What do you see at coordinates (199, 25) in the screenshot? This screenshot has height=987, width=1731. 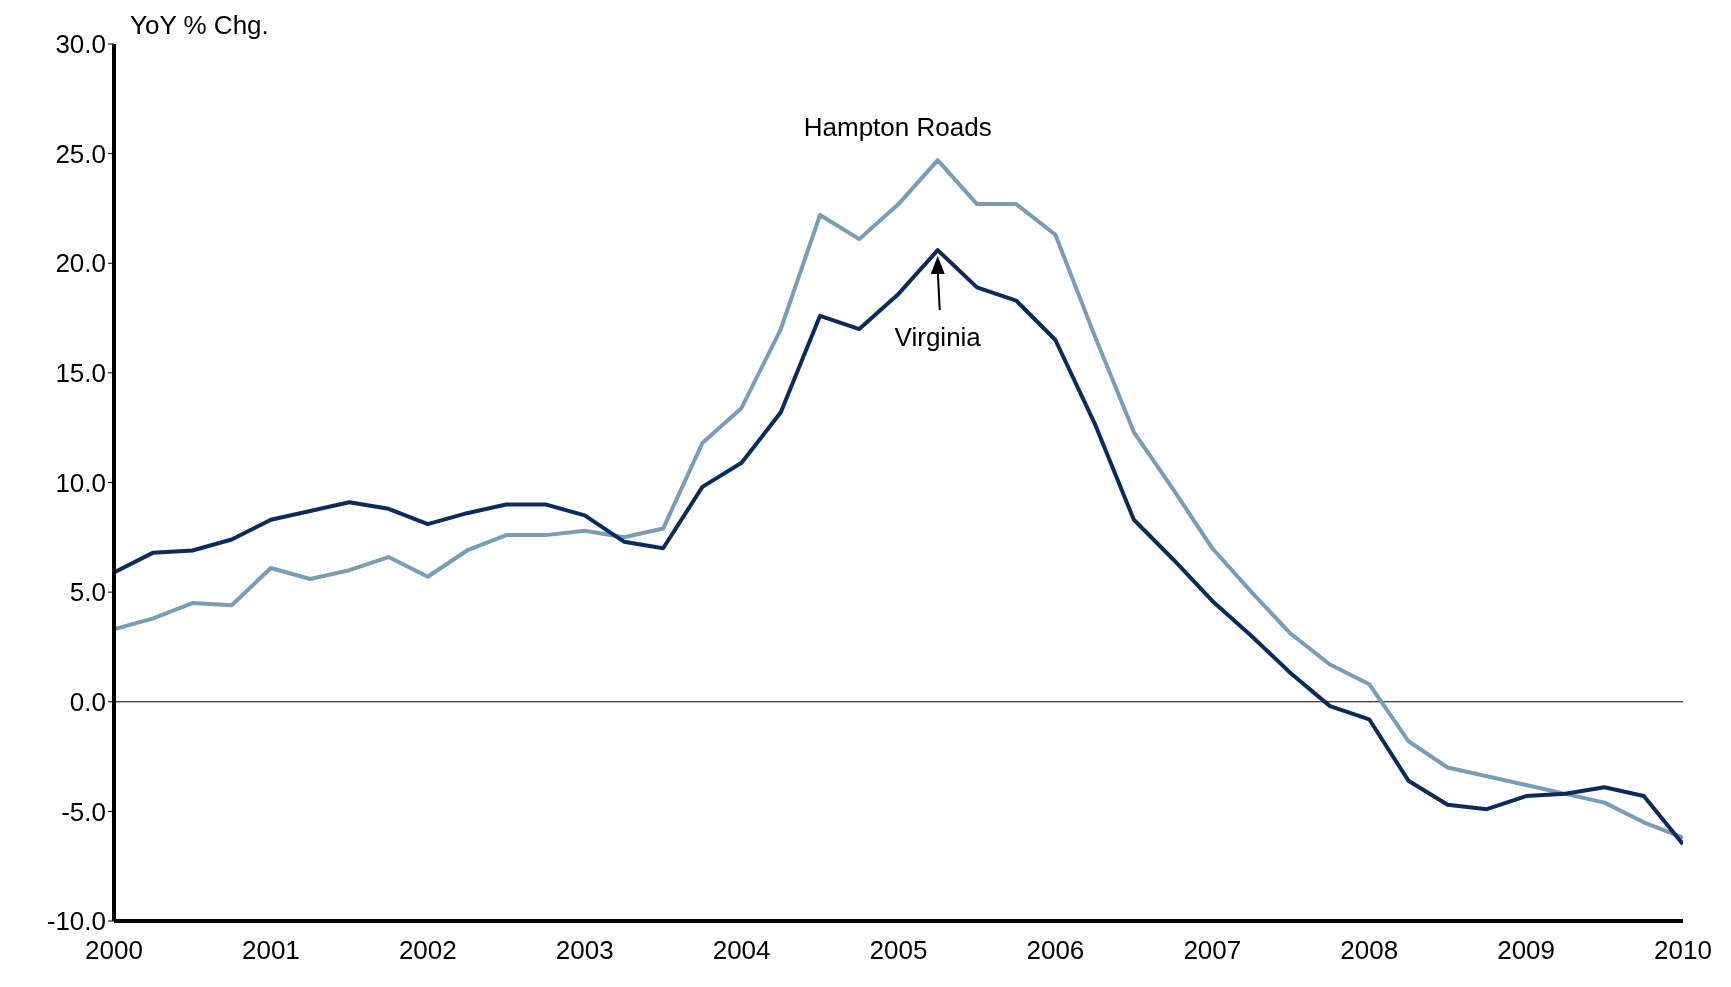 I see `y-axis-title: YoY % Chg.` at bounding box center [199, 25].